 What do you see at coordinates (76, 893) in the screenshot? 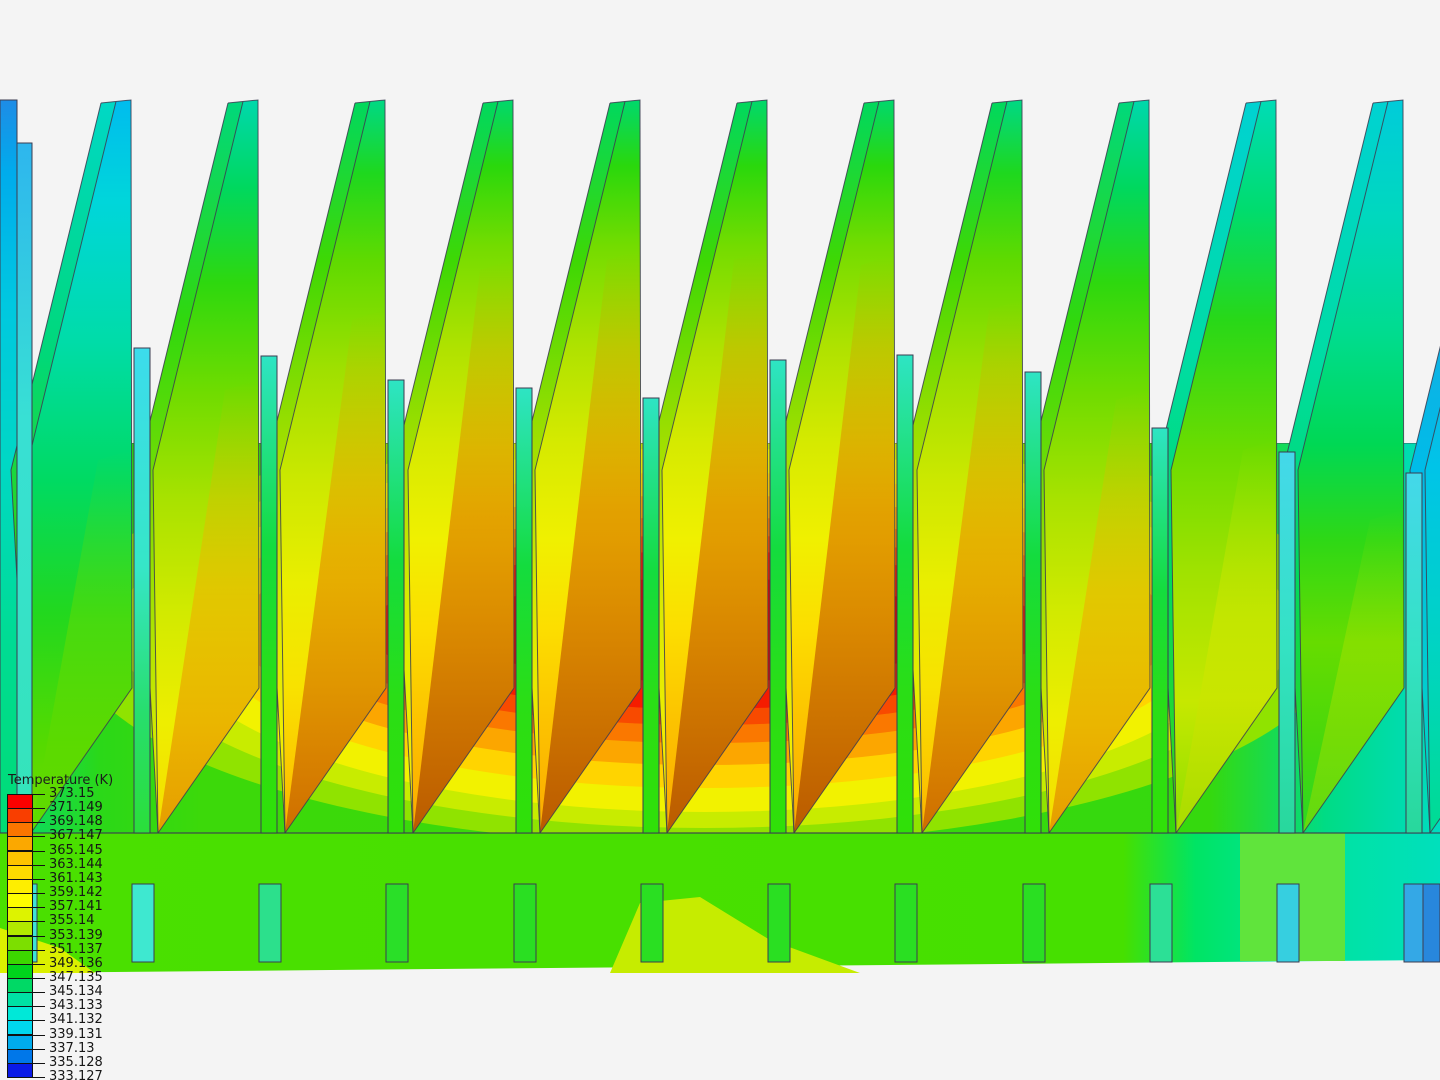
I see `legend-tick-label: 359.142` at bounding box center [76, 893].